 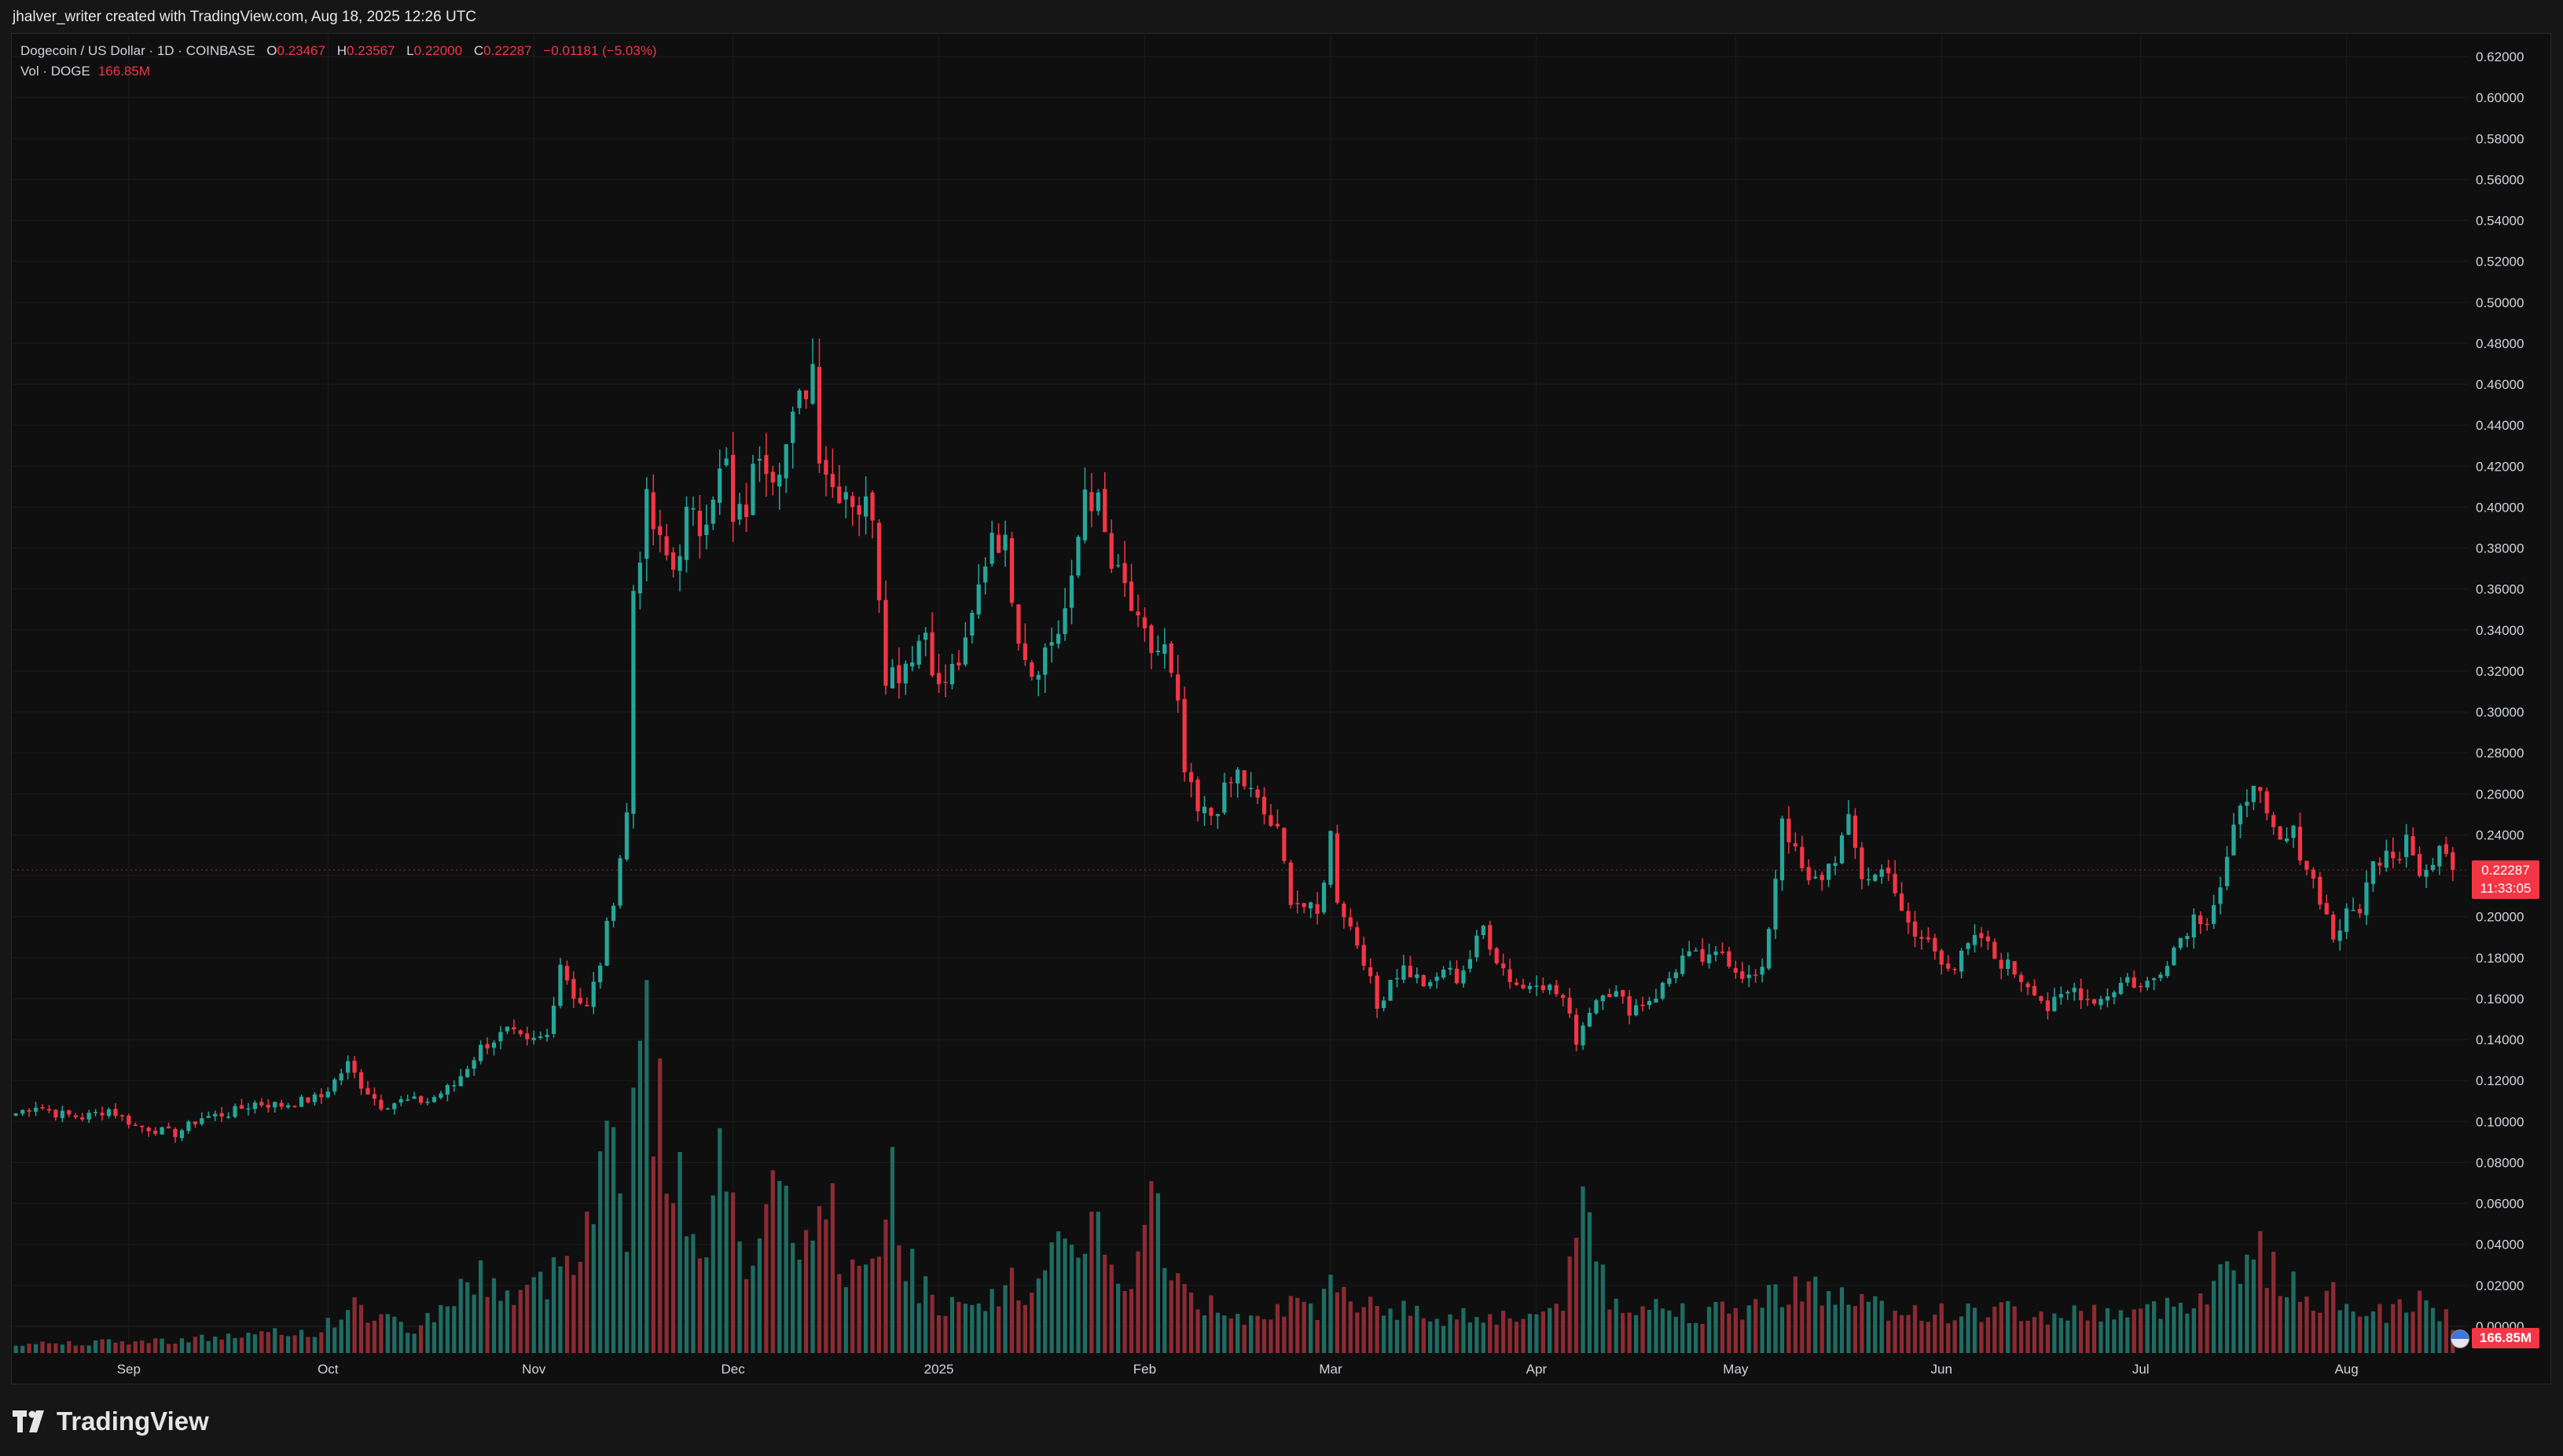 I want to click on high-label: H, so click(x=341, y=50).